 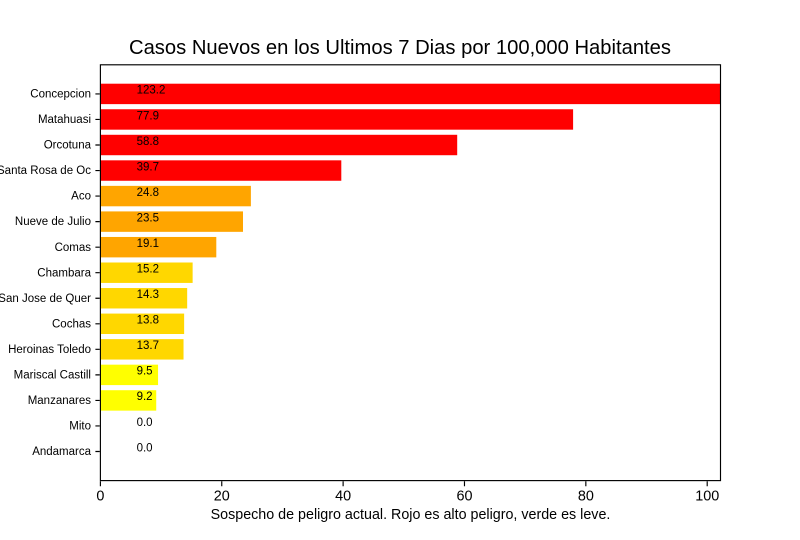 I want to click on svg-text: 20, so click(x=222, y=497).